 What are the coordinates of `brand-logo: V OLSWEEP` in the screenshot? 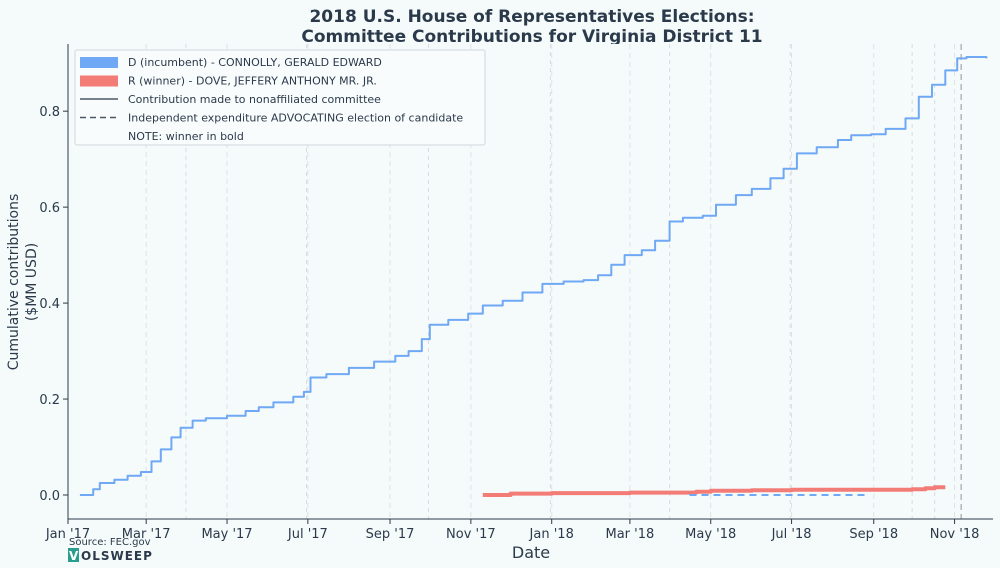 It's located at (110, 555).